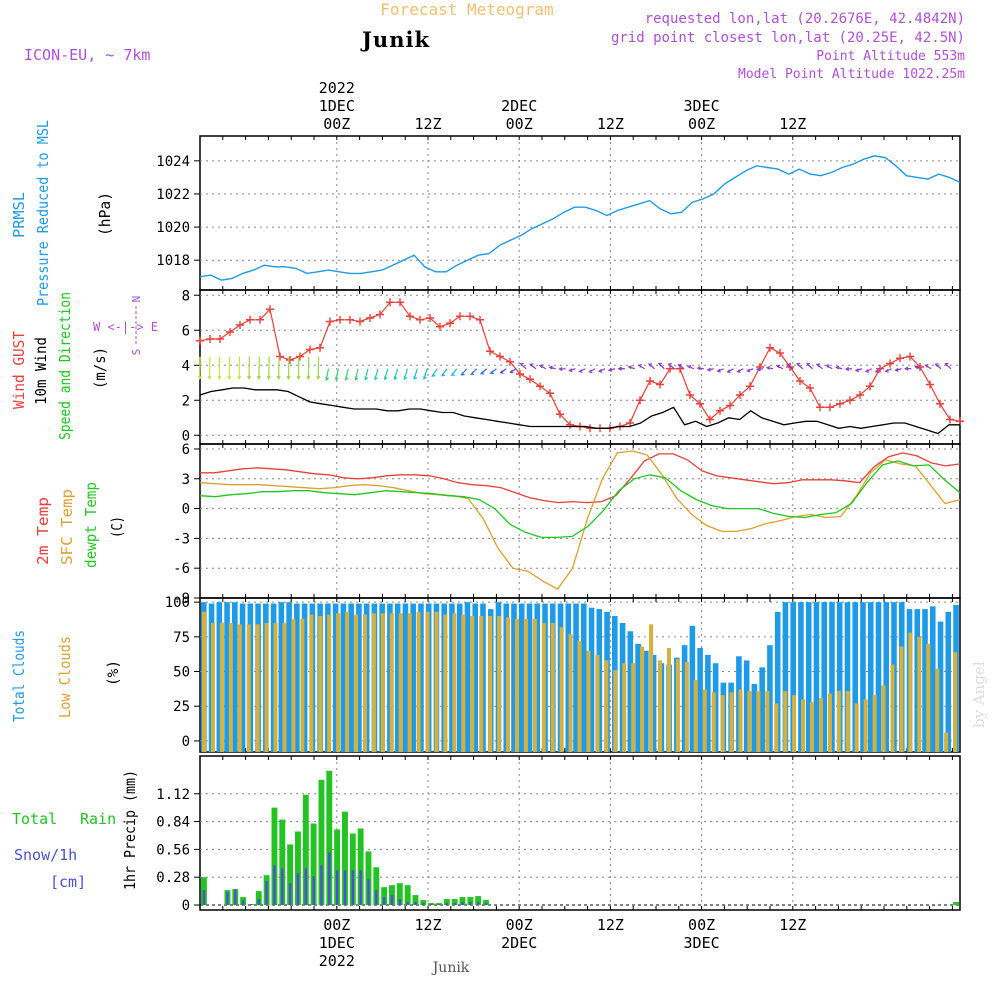  I want to click on bottom-time-label: 3DEC, so click(702, 943).